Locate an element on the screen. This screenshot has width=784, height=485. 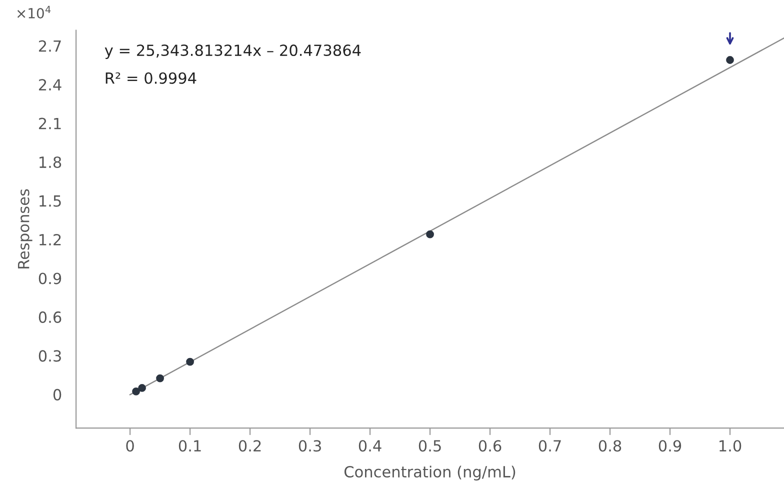
y-tick-label: 0 is located at coordinates (57, 394).